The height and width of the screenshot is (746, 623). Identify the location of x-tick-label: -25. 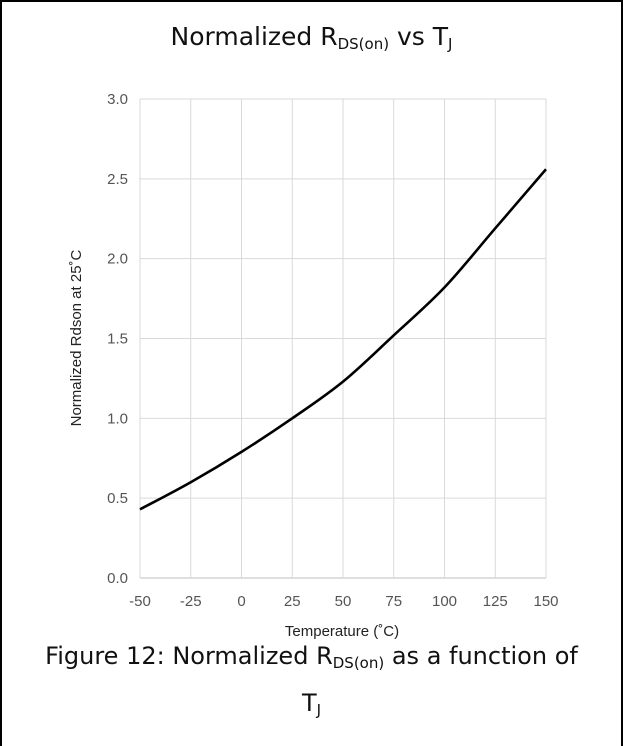
(191, 601).